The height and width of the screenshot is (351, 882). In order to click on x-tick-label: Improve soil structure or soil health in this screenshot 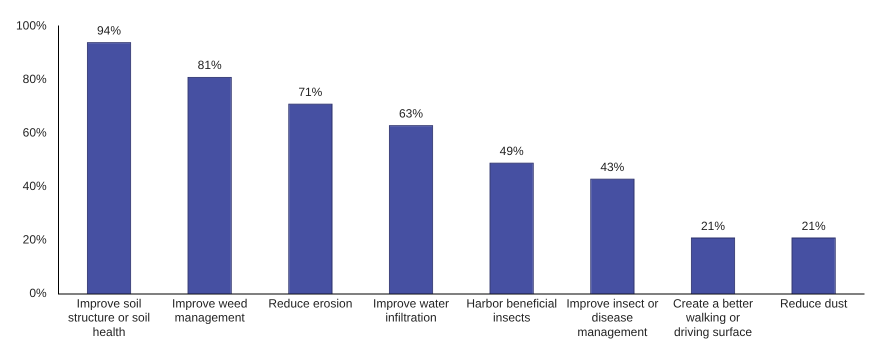, I will do `click(109, 318)`.